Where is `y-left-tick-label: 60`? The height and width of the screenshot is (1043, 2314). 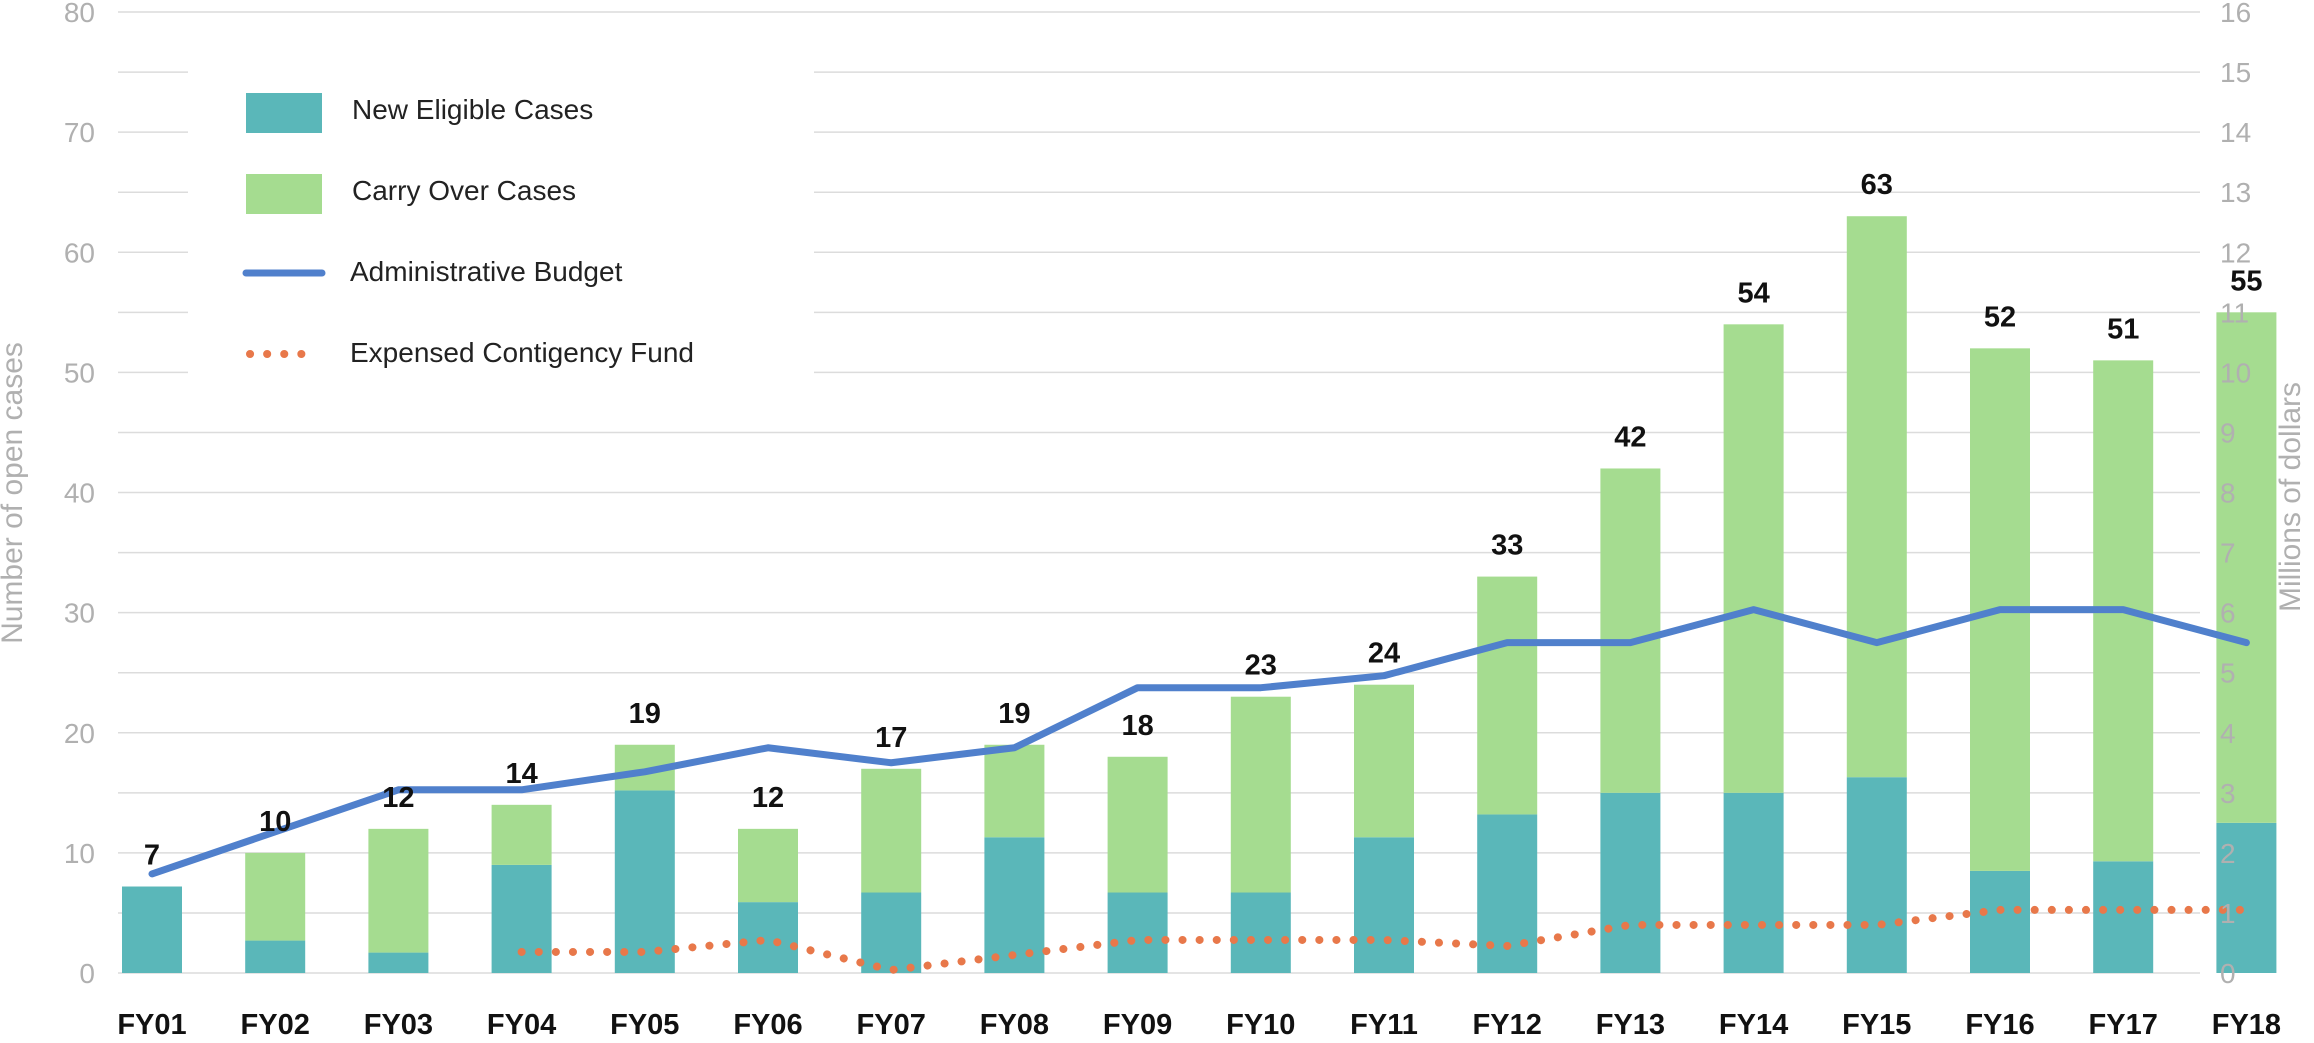
y-left-tick-label: 60 is located at coordinates (79, 252).